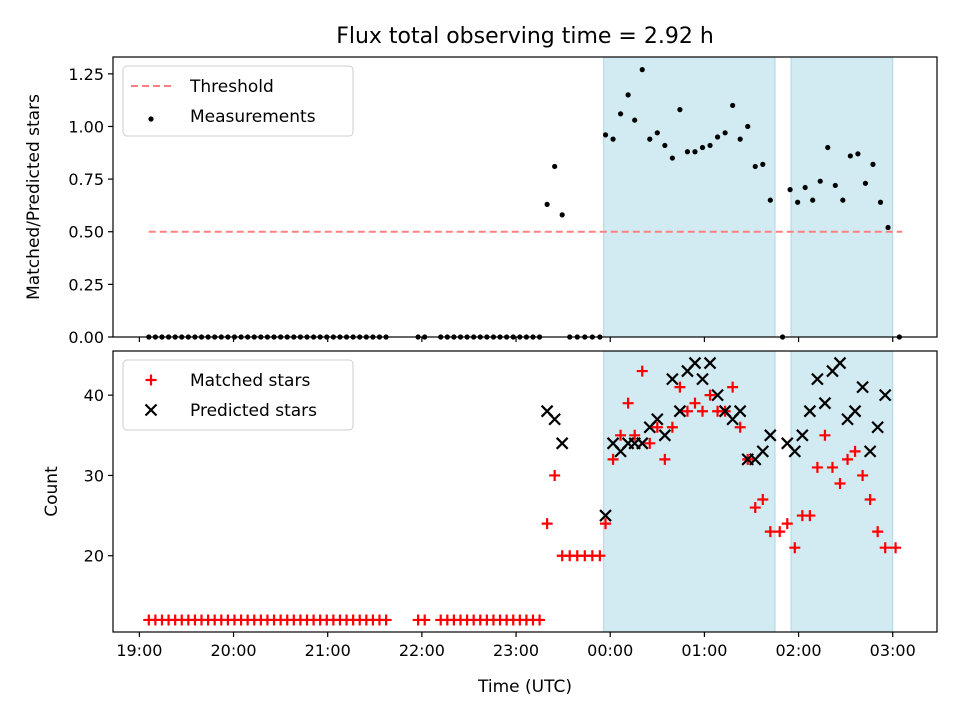  Describe the element at coordinates (86, 232) in the screenshot. I see `panel0-y-tick-label-2: 0.50` at that location.